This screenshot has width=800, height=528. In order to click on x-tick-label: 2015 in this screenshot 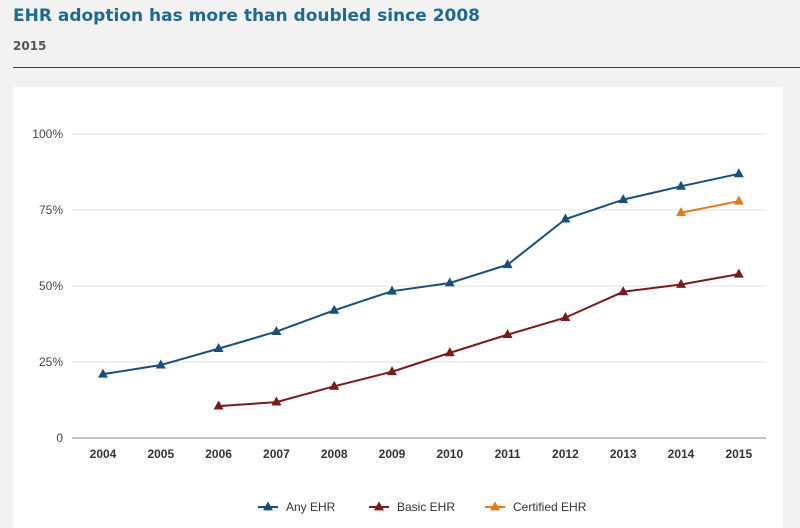, I will do `click(738, 454)`.